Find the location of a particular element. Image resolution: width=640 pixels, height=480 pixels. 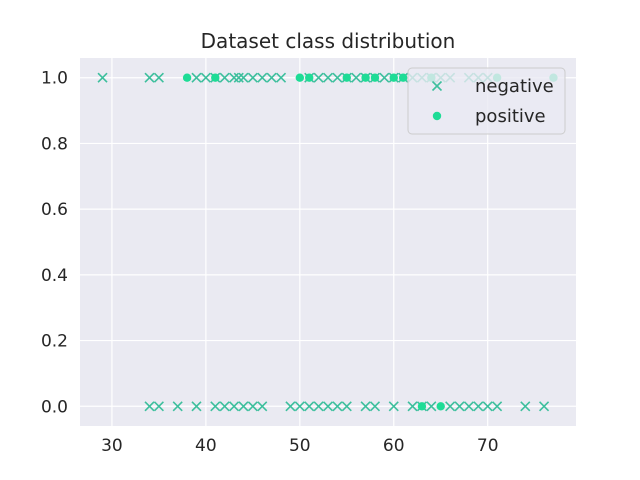

legend-positive-symbol is located at coordinates (437, 116).